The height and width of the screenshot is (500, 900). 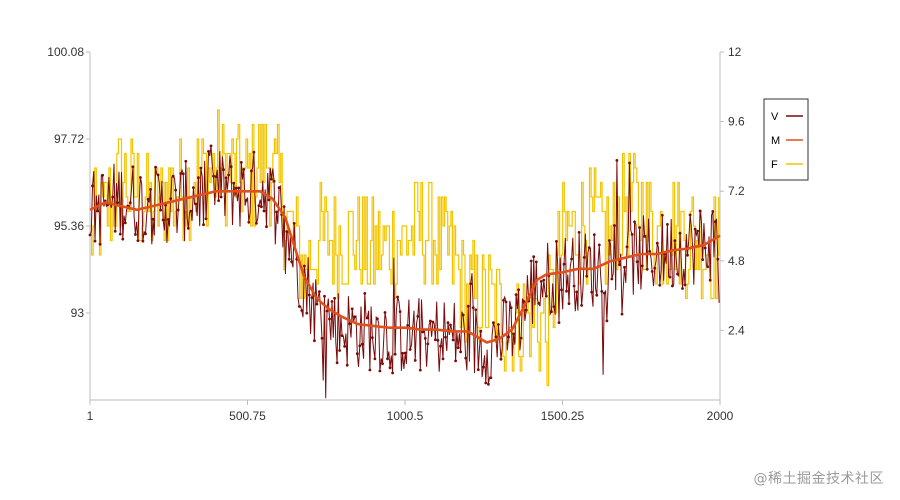 I want to click on x-tick-label: 1, so click(x=90, y=416).